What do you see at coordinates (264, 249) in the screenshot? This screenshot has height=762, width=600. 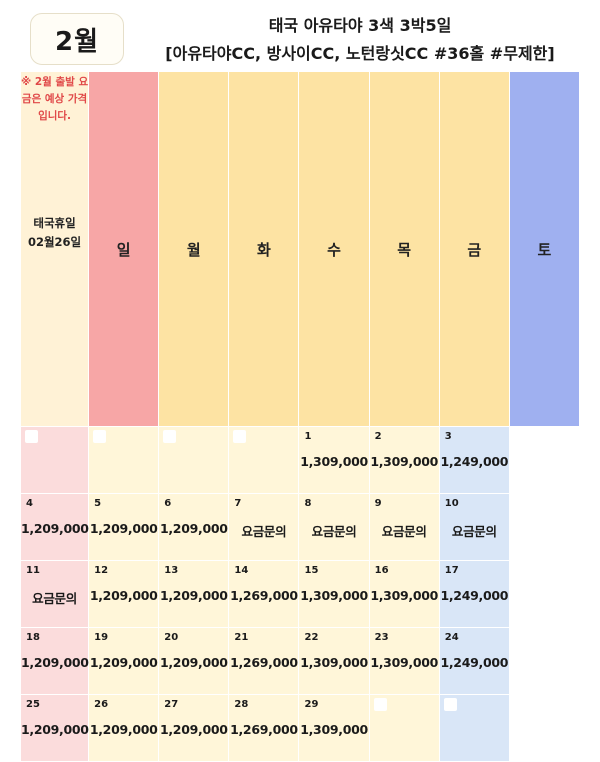 I see `weekday-tue: 화` at bounding box center [264, 249].